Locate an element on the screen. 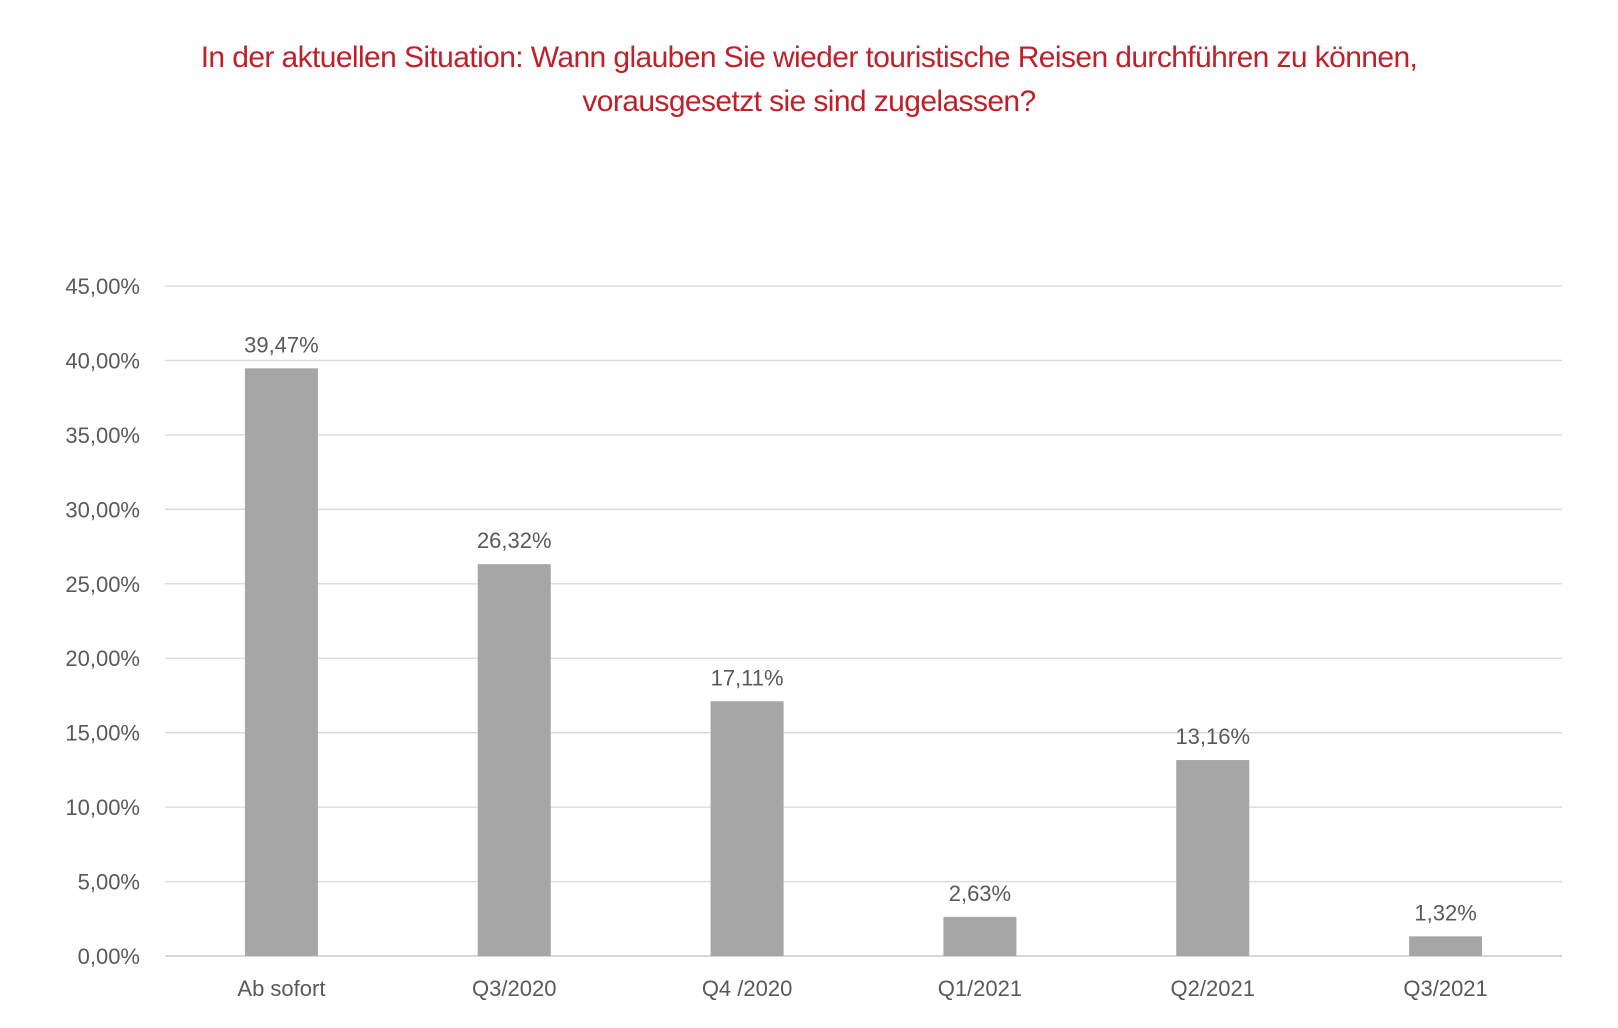 Image resolution: width=1618 pixels, height=1028 pixels. y-tick-label: 0,00% is located at coordinates (109, 956).